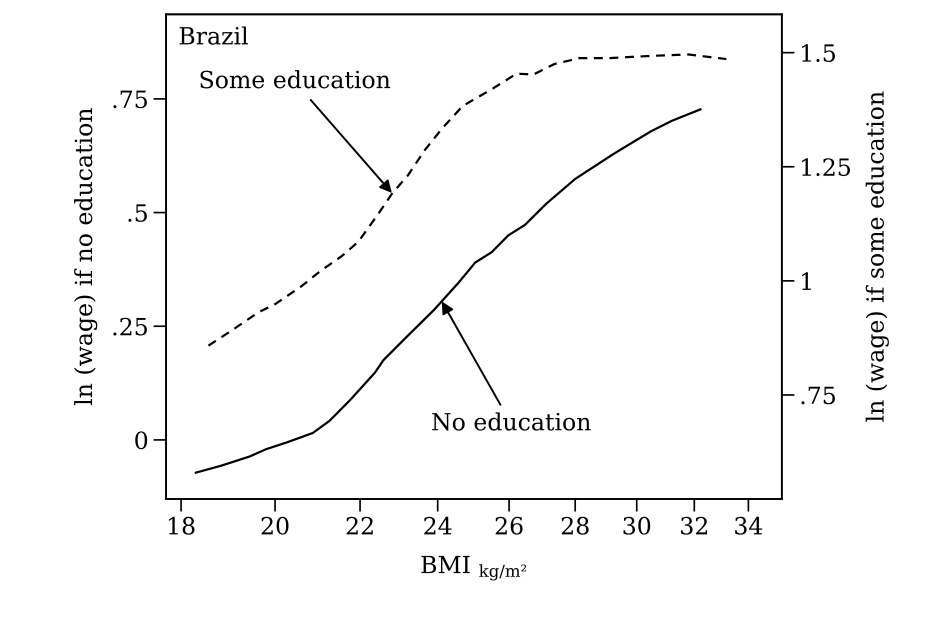 This screenshot has width=933, height=623. I want to click on y2-axis-title: ln (wage) if some education, so click(877, 257).